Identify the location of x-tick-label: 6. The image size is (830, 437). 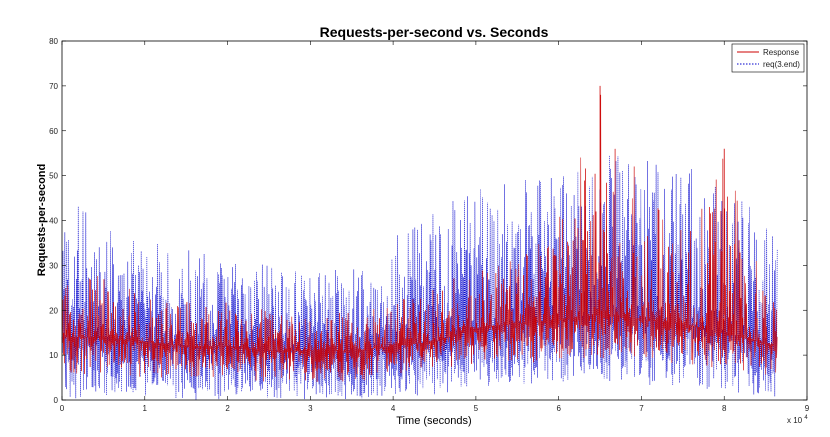
(558, 408).